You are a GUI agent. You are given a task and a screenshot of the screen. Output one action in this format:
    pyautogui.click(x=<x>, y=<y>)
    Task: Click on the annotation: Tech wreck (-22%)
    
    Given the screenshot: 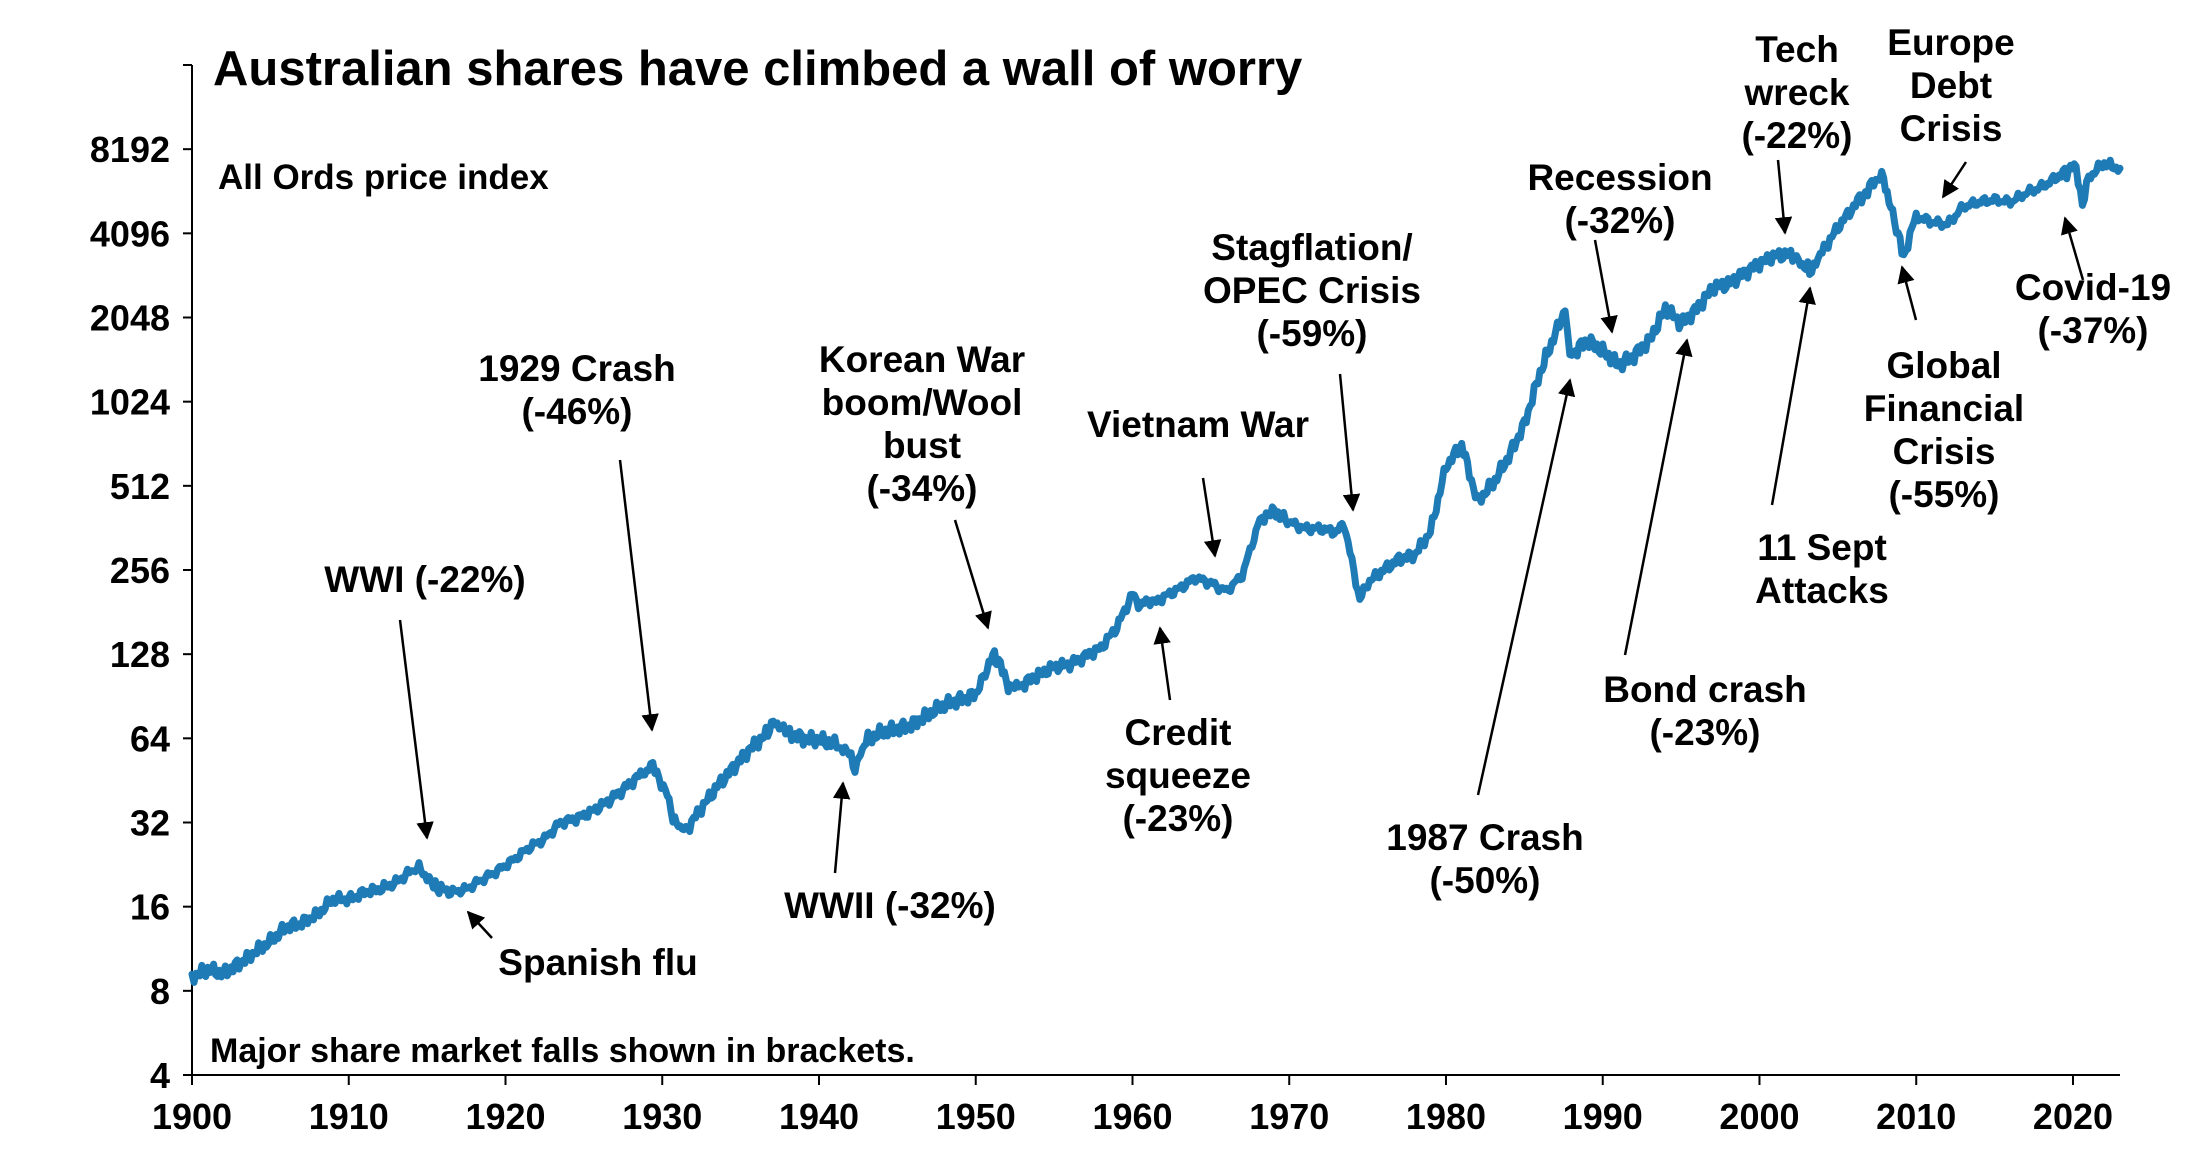 What is the action you would take?
    pyautogui.click(x=1797, y=132)
    